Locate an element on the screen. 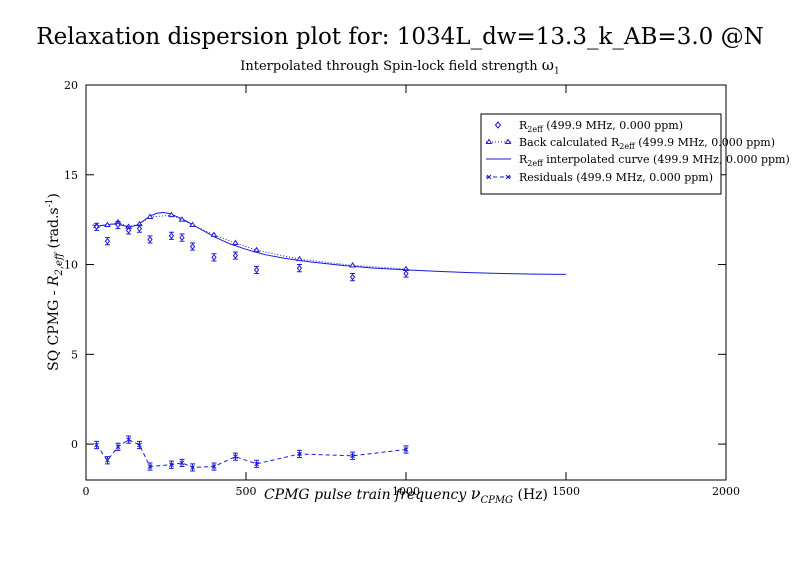  x-tick-label: 0 is located at coordinates (86, 491).